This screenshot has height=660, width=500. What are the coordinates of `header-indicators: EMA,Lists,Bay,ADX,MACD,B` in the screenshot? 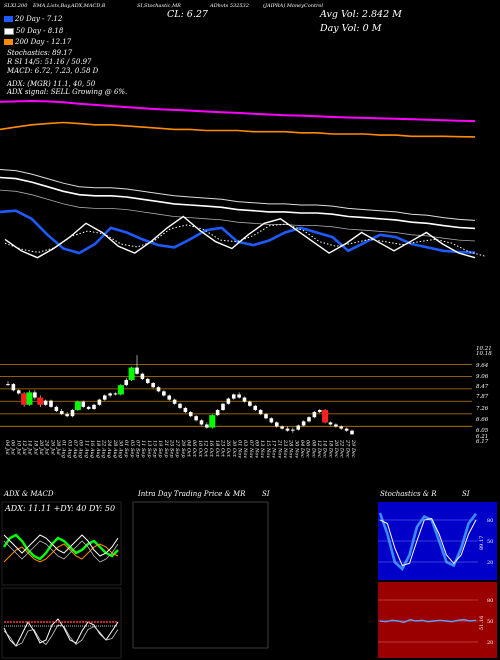 It's located at (69, 6).